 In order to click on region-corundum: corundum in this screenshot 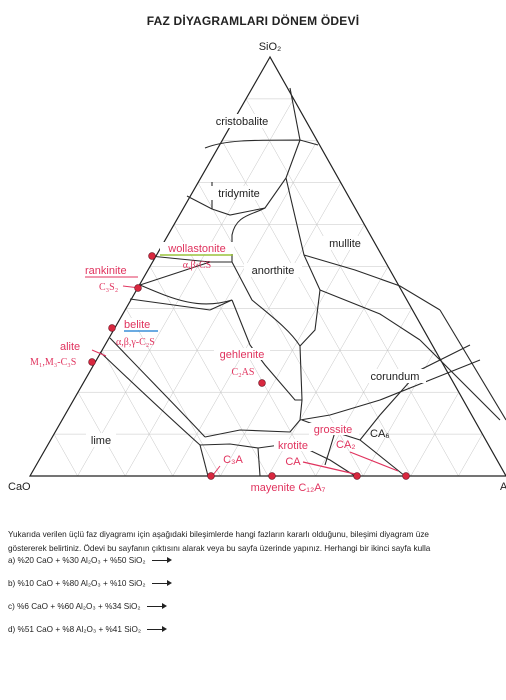, I will do `click(395, 377)`.